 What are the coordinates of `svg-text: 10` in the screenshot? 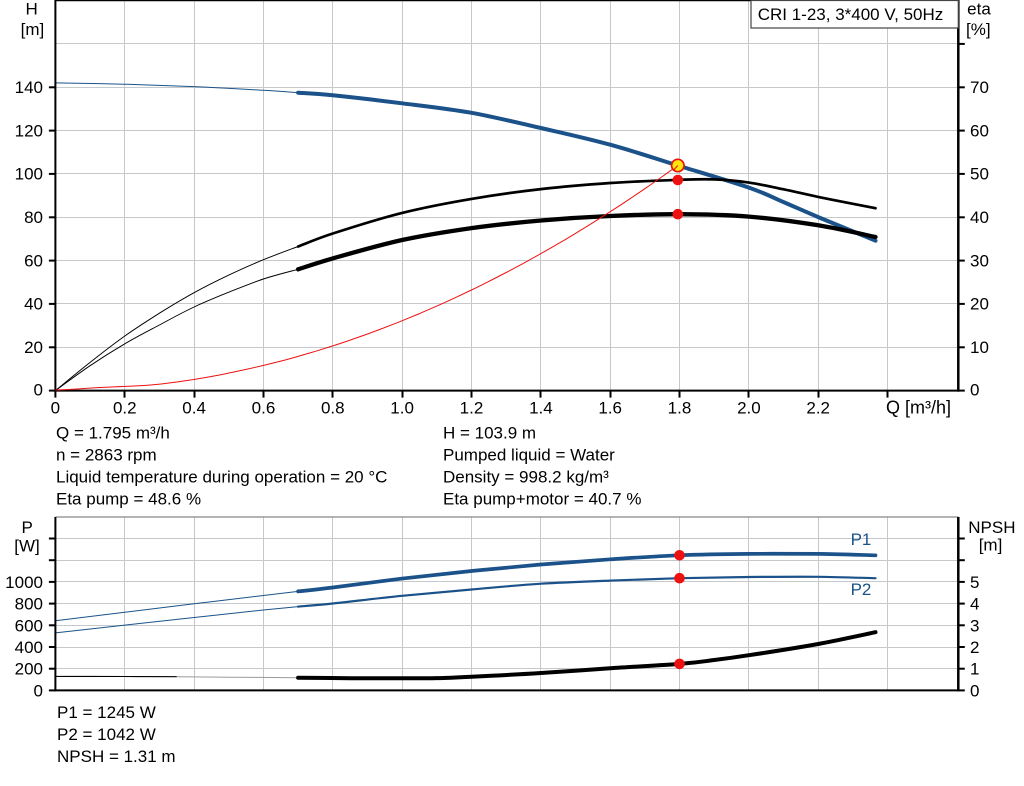 It's located at (979, 347).